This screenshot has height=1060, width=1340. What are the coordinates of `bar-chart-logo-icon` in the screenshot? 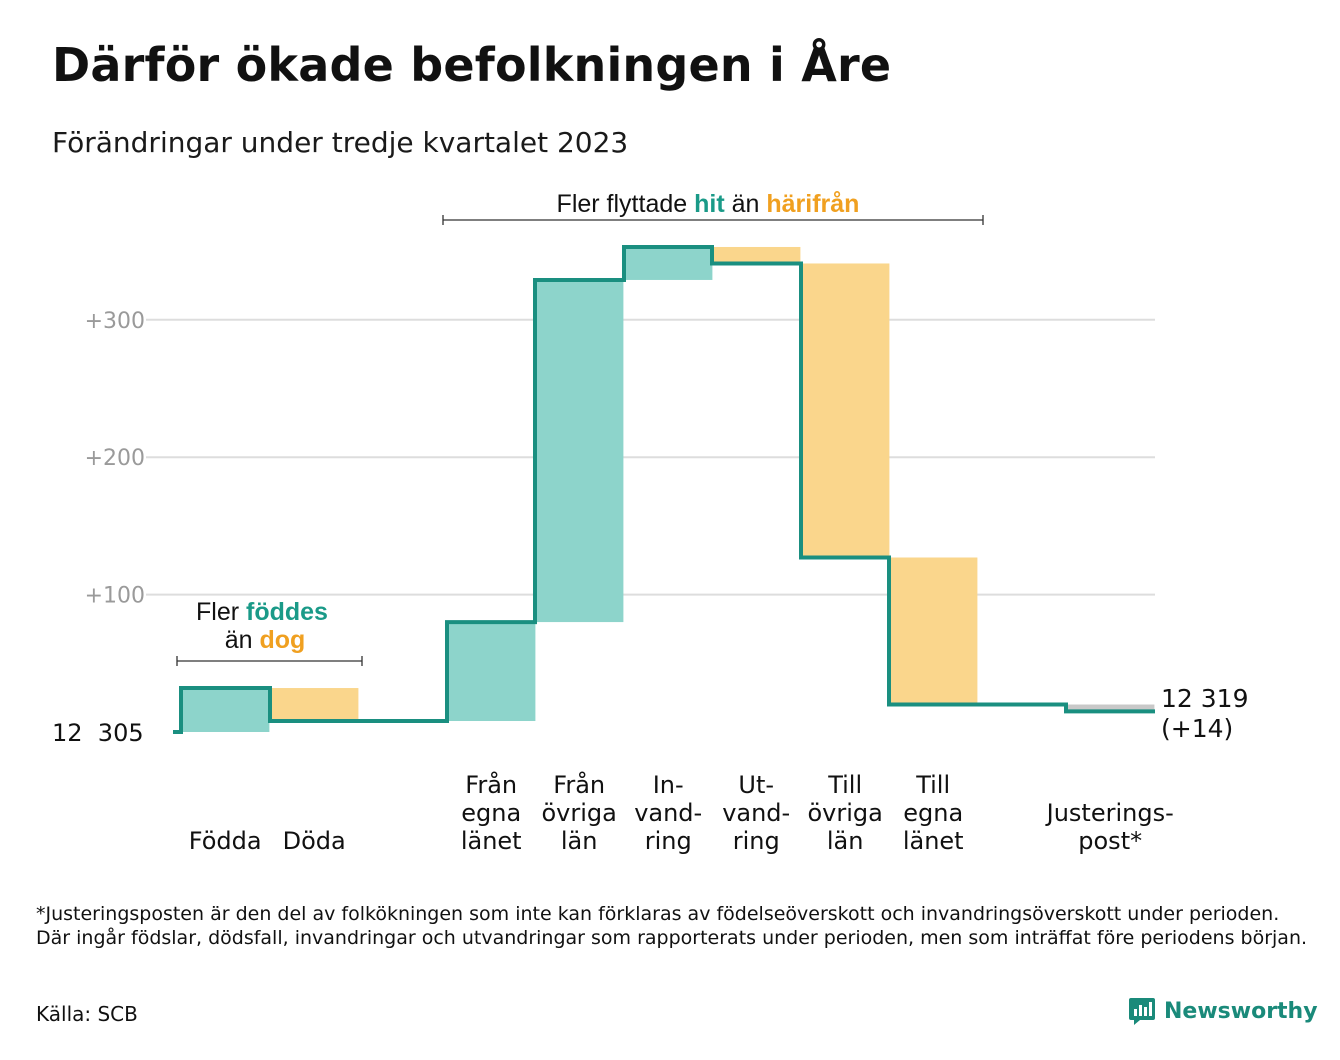 It's located at (1142, 1011).